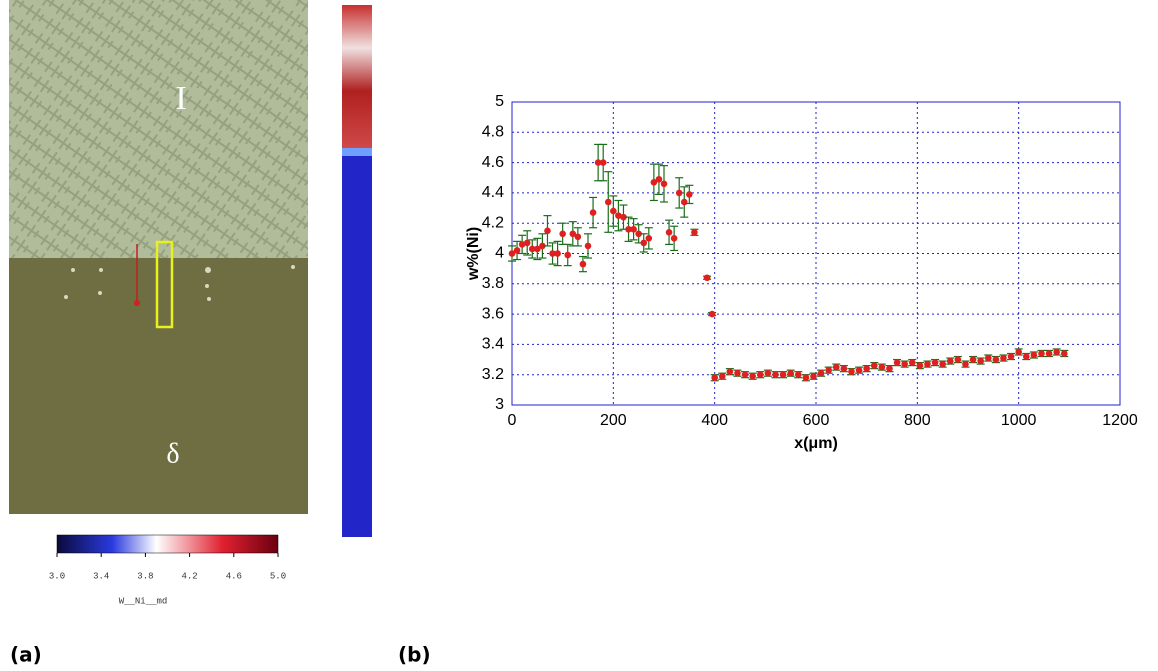  I want to click on colorbar-tick-label: 4.6, so click(234, 576).